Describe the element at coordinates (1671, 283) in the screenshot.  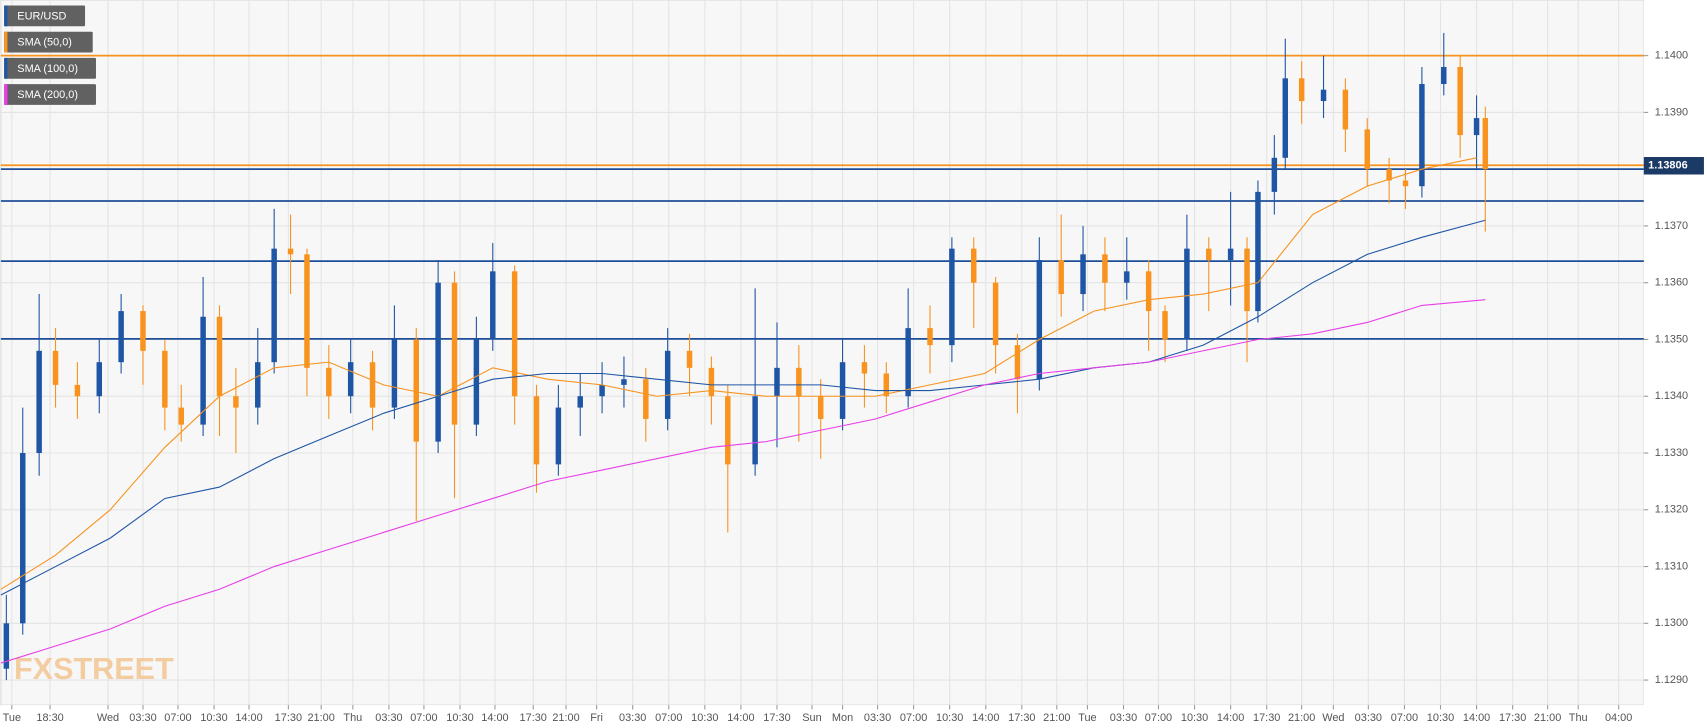
I see `y-tick-label: 1.1360` at that location.